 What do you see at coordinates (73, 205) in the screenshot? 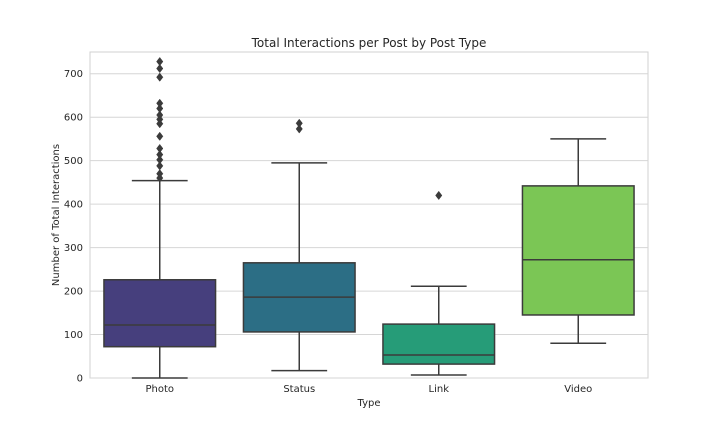
I see `y-tick-label: 400` at bounding box center [73, 205].